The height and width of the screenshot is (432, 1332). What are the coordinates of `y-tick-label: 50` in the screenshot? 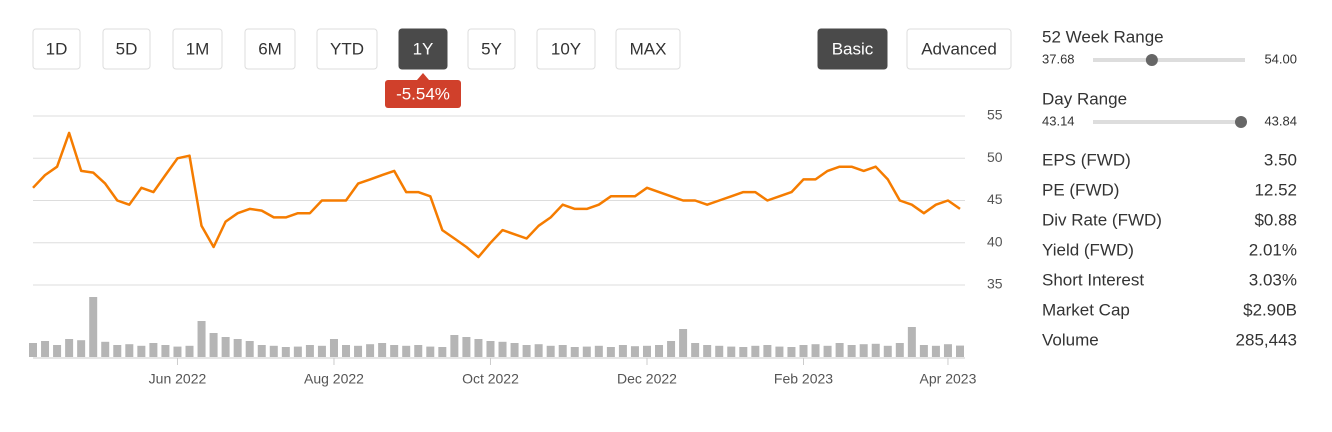 It's located at (995, 157).